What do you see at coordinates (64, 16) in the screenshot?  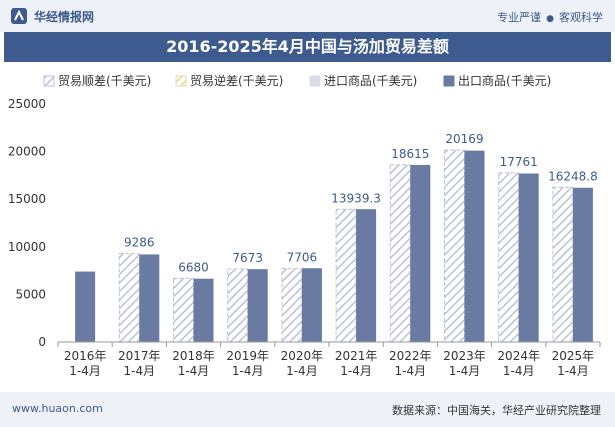 I see `brand-name: 华经情报网` at bounding box center [64, 16].